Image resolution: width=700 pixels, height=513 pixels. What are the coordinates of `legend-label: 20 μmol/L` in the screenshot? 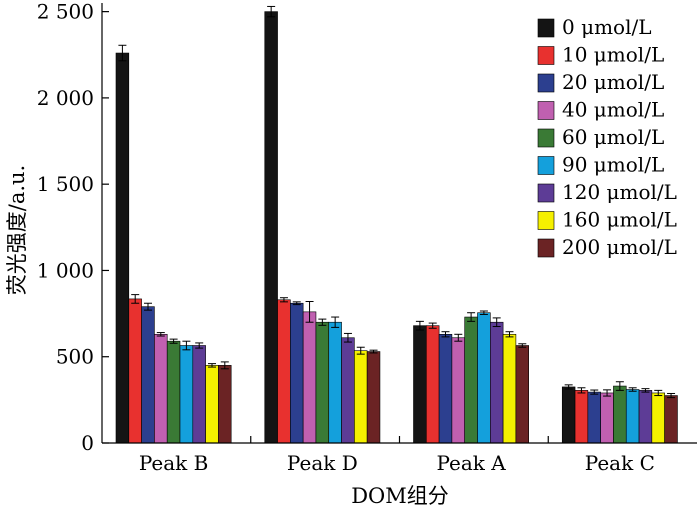 It's located at (613, 82).